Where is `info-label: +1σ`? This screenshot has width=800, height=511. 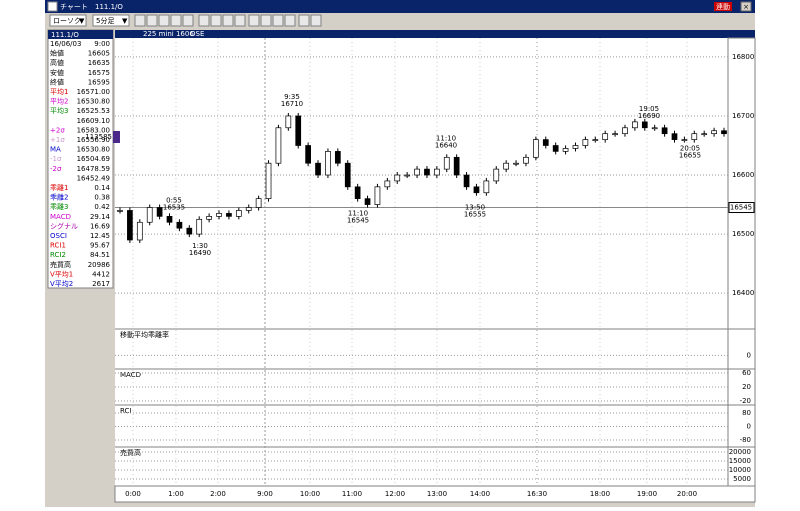 info-label: +1σ is located at coordinates (57, 140).